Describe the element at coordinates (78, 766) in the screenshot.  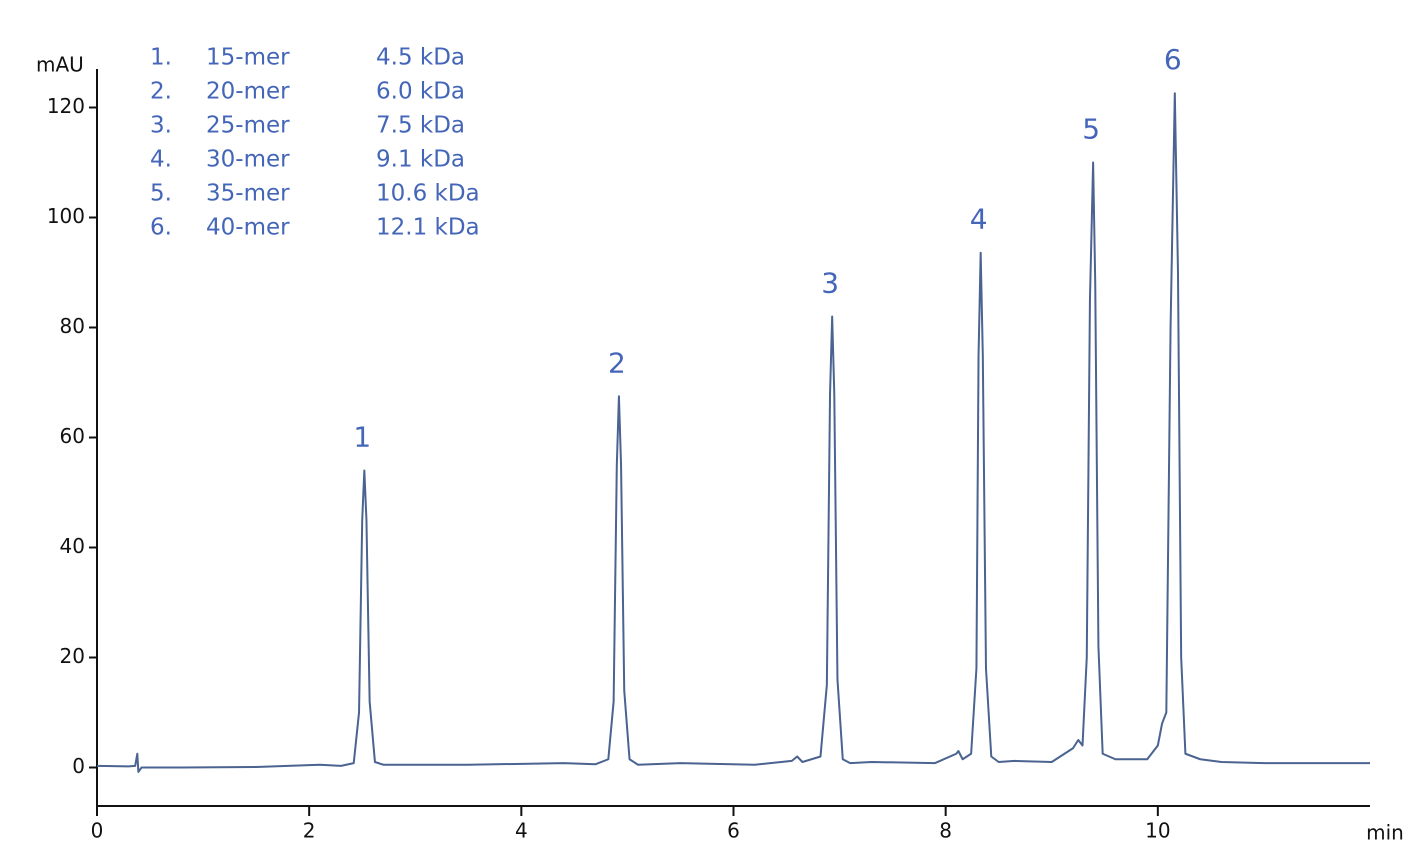
I see `y-tick-label: 0` at that location.